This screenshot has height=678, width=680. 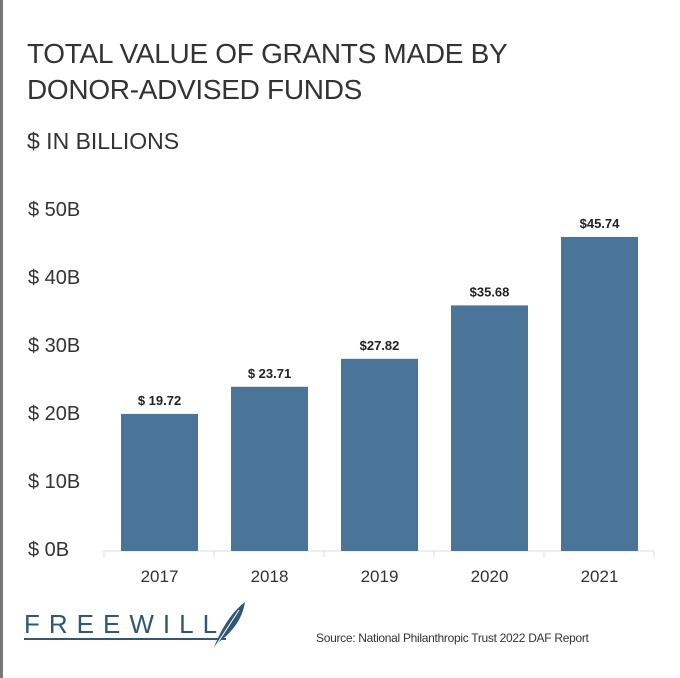 What do you see at coordinates (489, 428) in the screenshot?
I see `bar-2020` at bounding box center [489, 428].